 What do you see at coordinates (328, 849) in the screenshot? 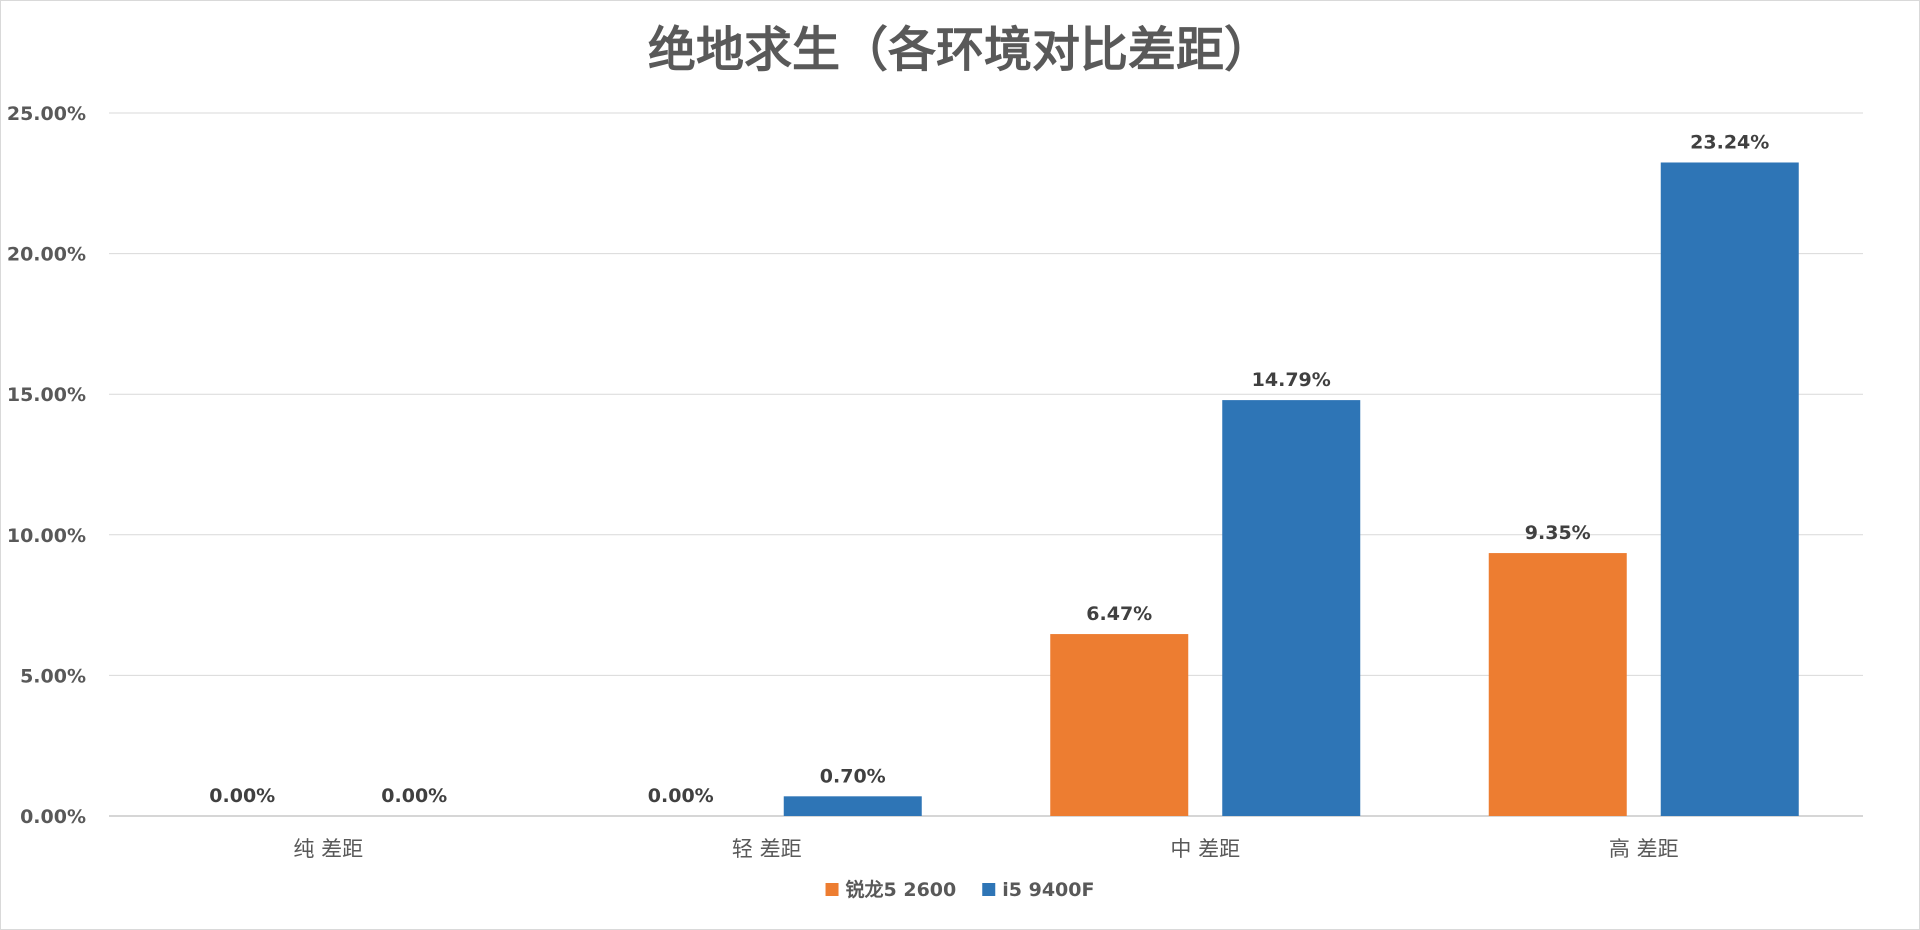
I see `x-tick-label: 纯 差距` at bounding box center [328, 849].